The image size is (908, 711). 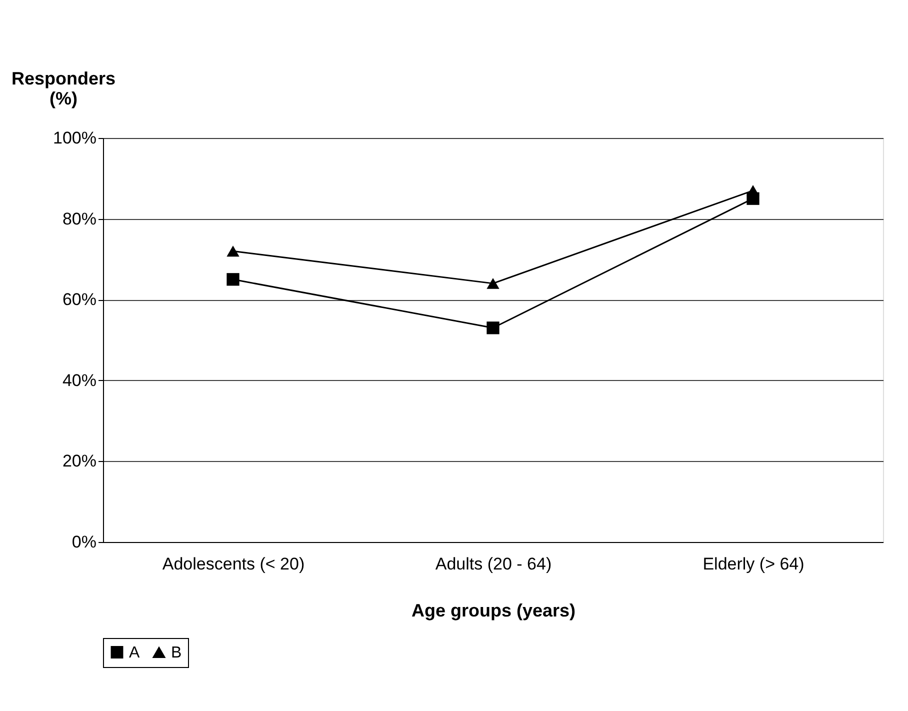 I want to click on x-tick-label: Adolescents (< 20), so click(x=233, y=564).